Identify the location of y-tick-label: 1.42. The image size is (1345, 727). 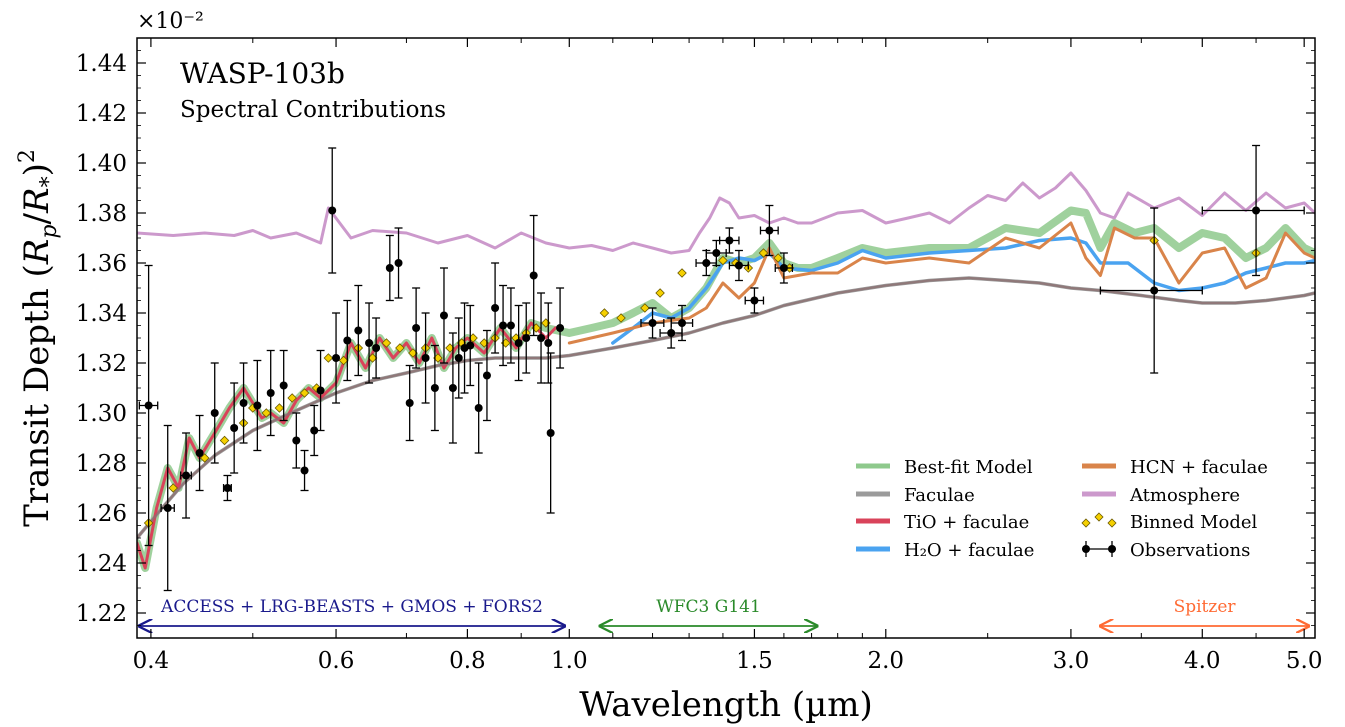
(101, 114).